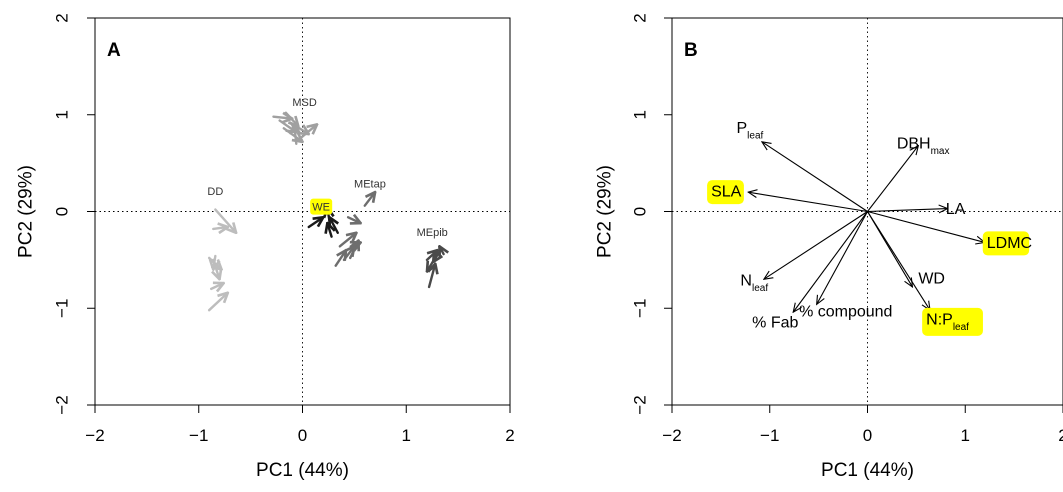 The image size is (1063, 492). I want to click on y-tick-label-a: −1, so click(62, 308).